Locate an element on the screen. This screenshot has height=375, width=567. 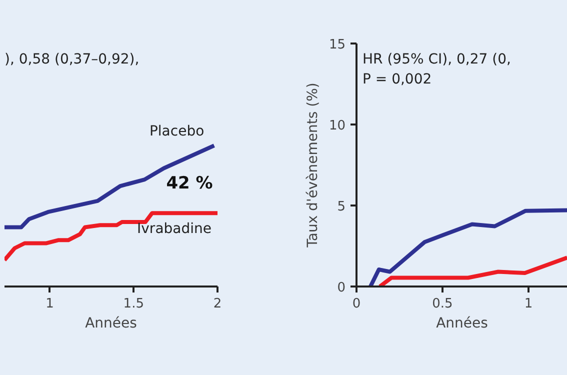
x-tick-label: 0.5 is located at coordinates (442, 304).